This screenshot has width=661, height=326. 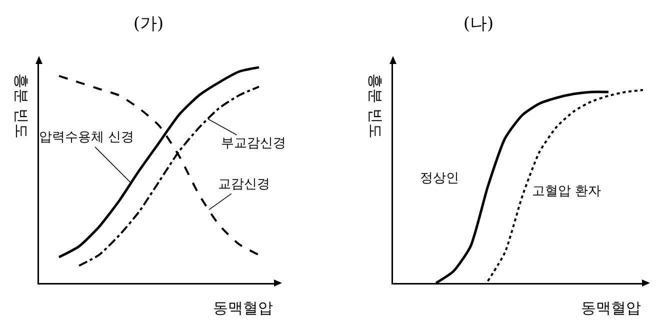 I want to click on series-label: 압력수용체 신경, so click(x=86, y=137).